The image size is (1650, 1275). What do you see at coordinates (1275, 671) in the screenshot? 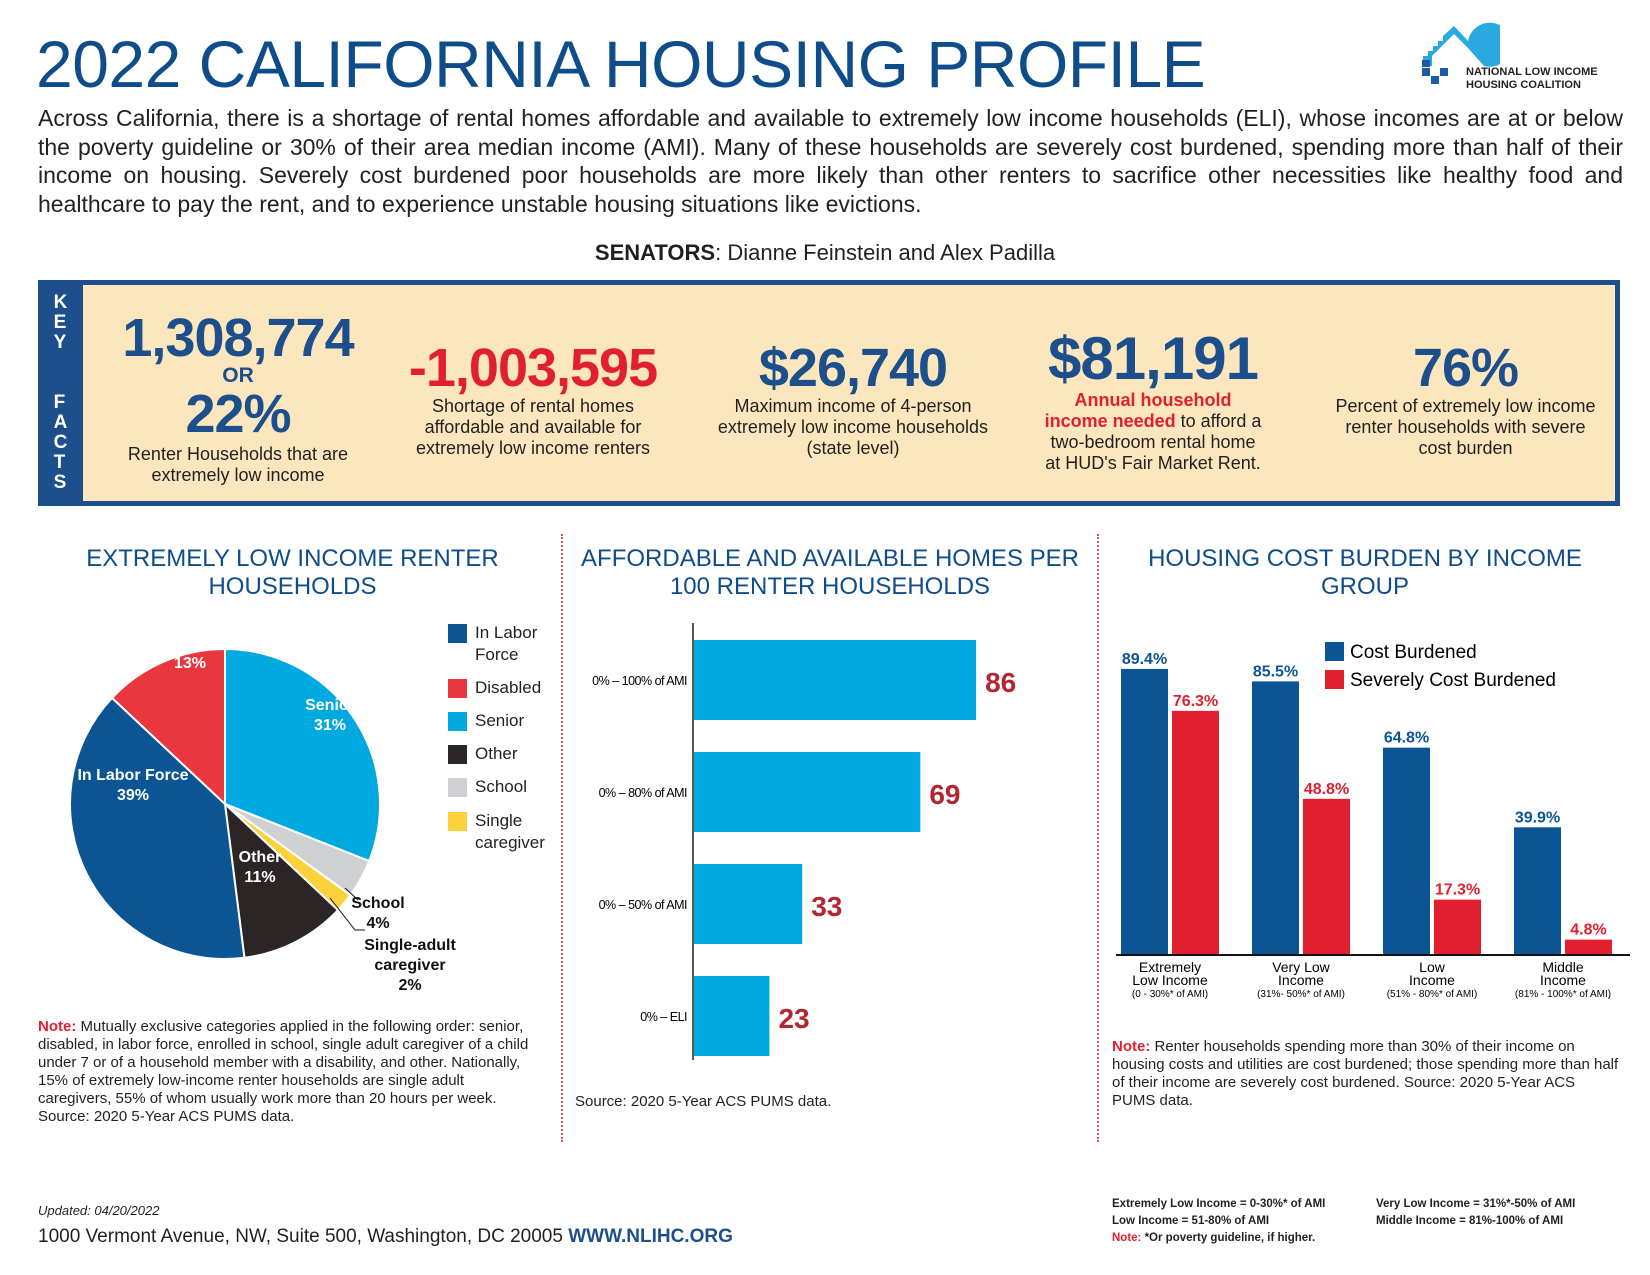
I see `bar-value-label: 85.5%` at bounding box center [1275, 671].